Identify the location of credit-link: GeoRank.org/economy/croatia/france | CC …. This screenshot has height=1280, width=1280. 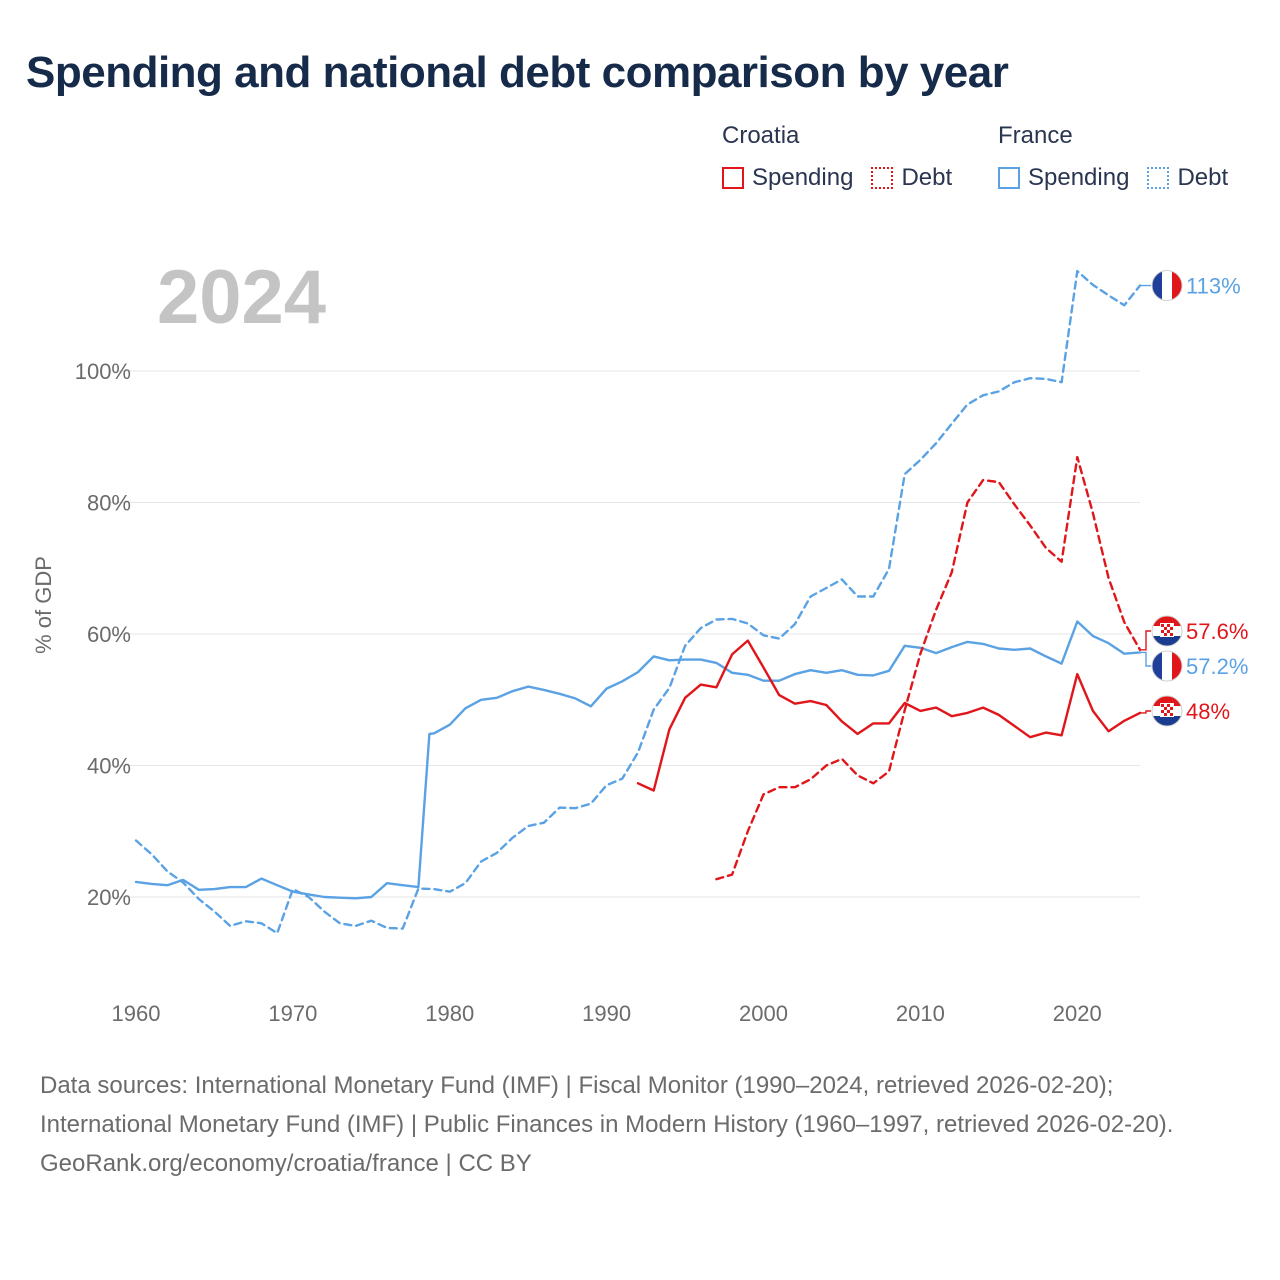
(286, 1163).